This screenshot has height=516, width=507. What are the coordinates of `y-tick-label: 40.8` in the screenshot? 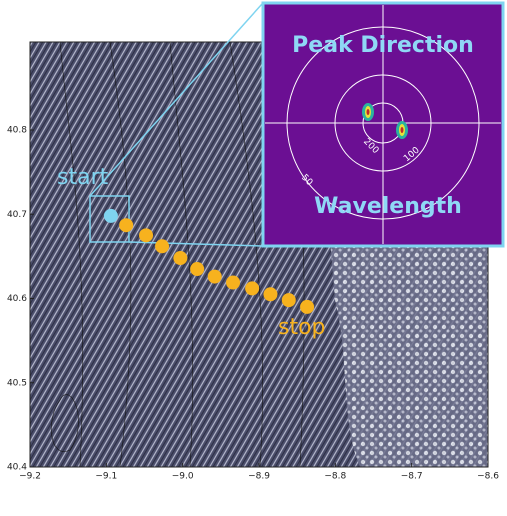 It's located at (17, 131).